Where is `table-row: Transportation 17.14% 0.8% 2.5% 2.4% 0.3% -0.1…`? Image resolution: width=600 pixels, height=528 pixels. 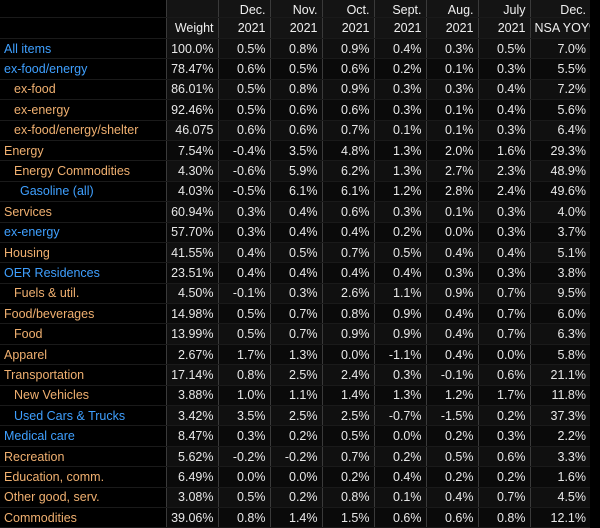
table-row: Transportation 17.14% 0.8% 2.5% 2.4% 0.3% -0.1… is located at coordinates (295, 375).